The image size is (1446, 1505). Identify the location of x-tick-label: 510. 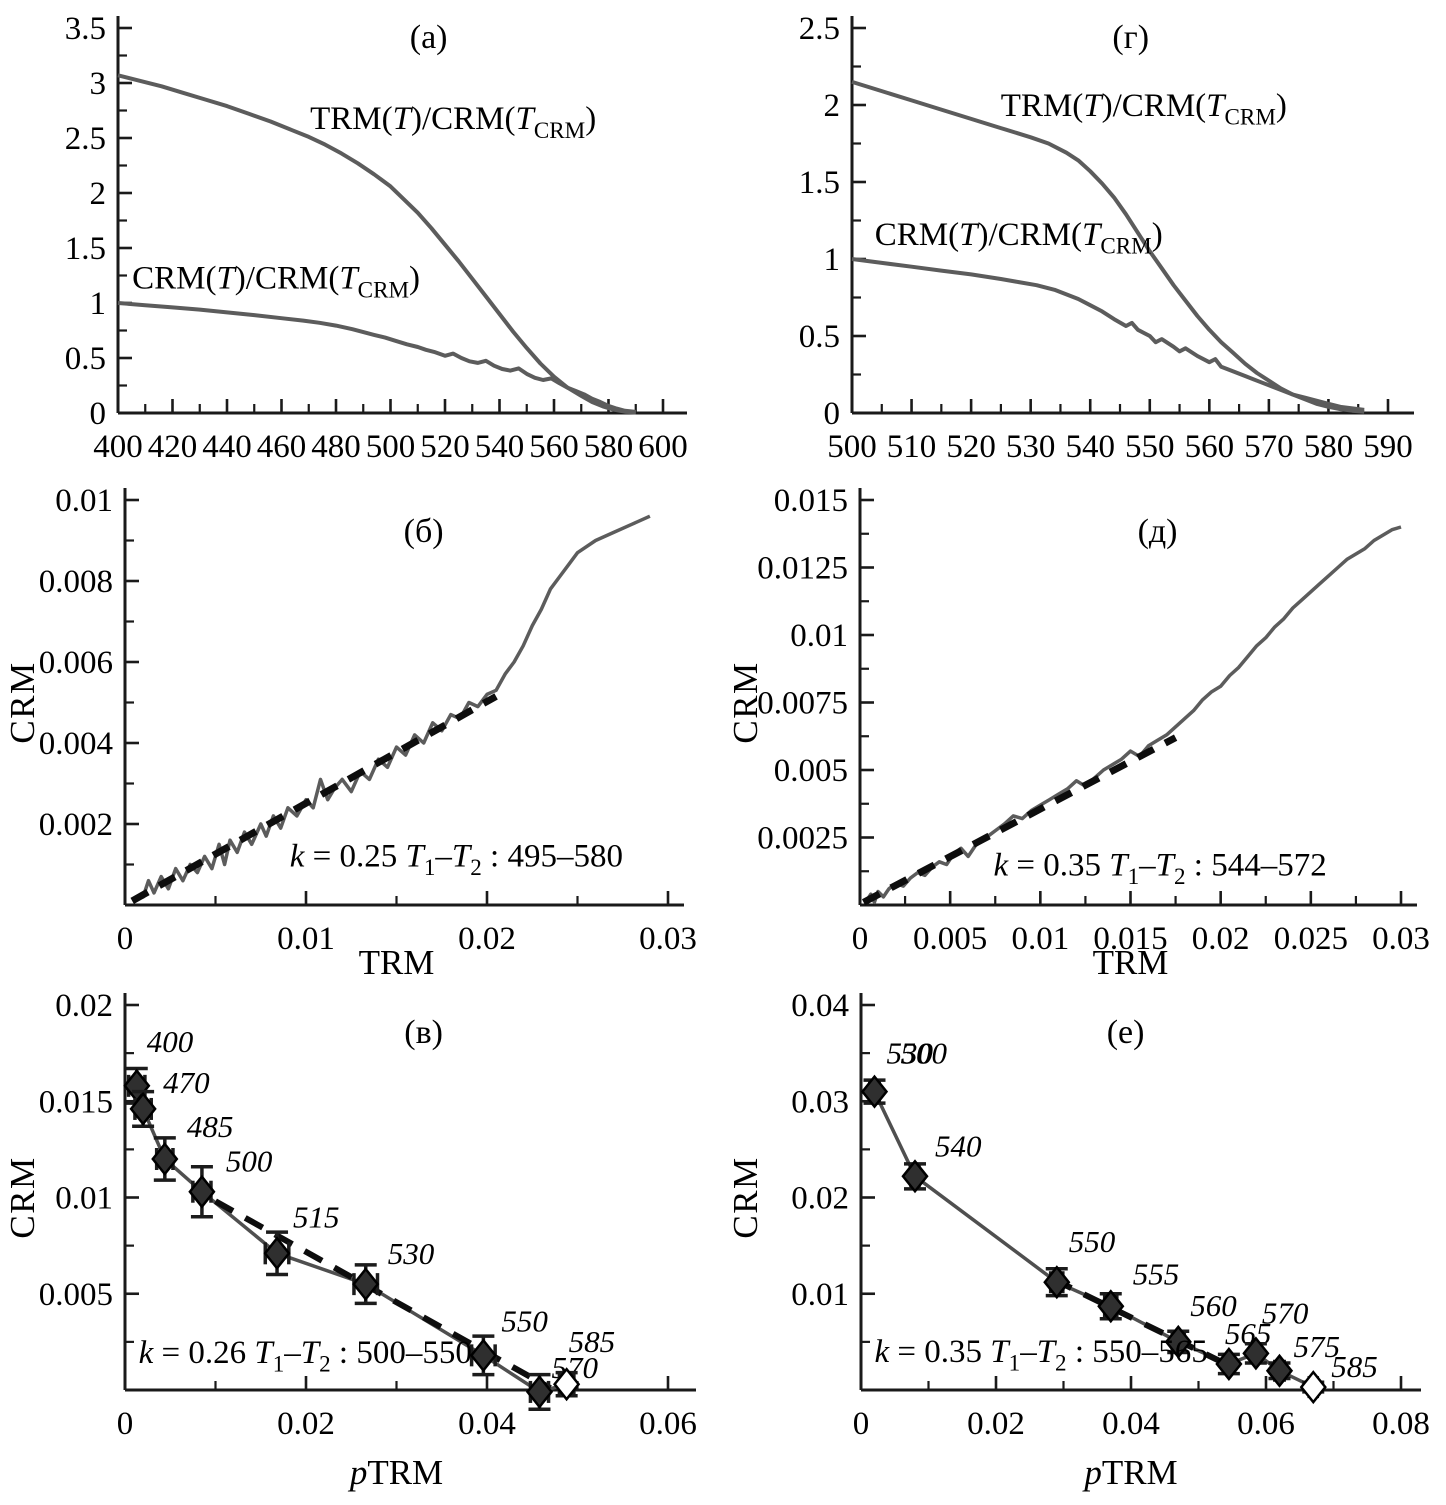
(912, 447).